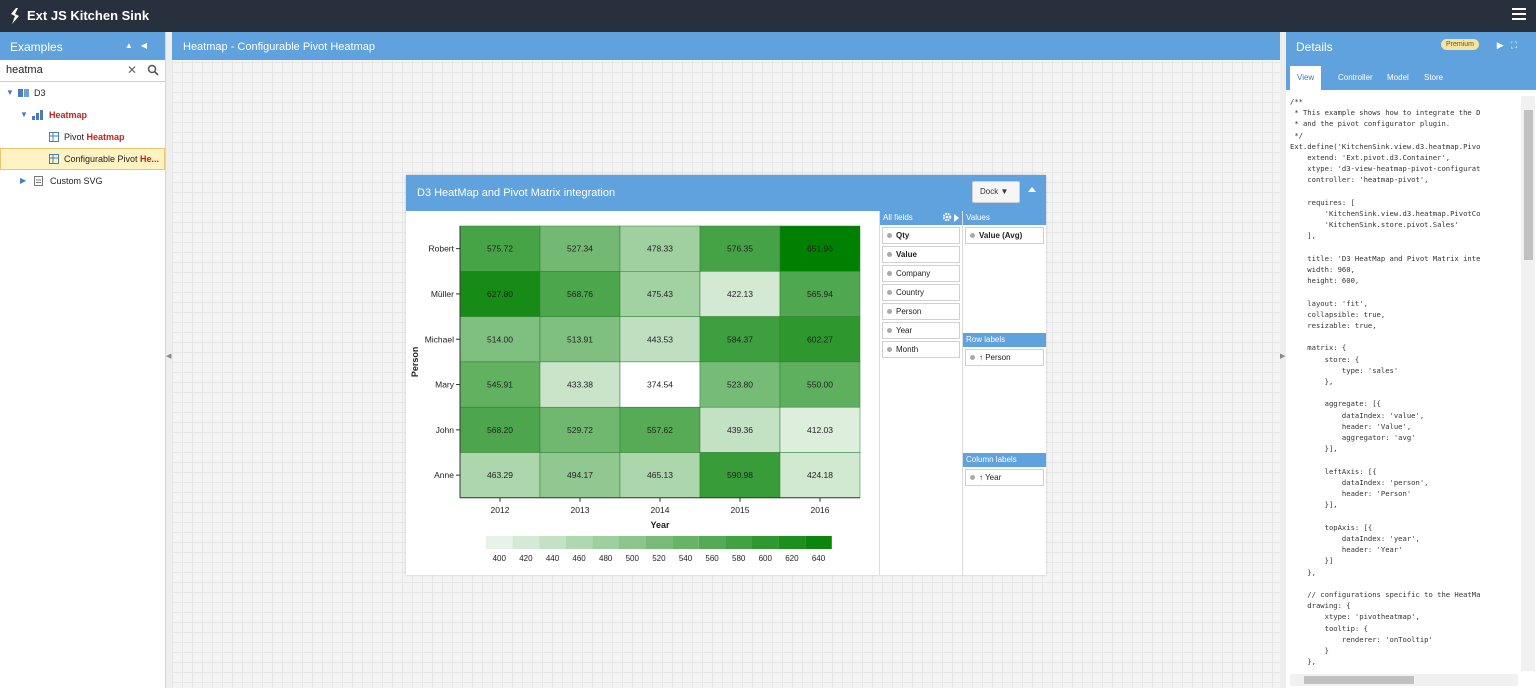 The width and height of the screenshot is (1536, 688). Describe the element at coordinates (445, 430) in the screenshot. I see `y-tick-label: John` at that location.